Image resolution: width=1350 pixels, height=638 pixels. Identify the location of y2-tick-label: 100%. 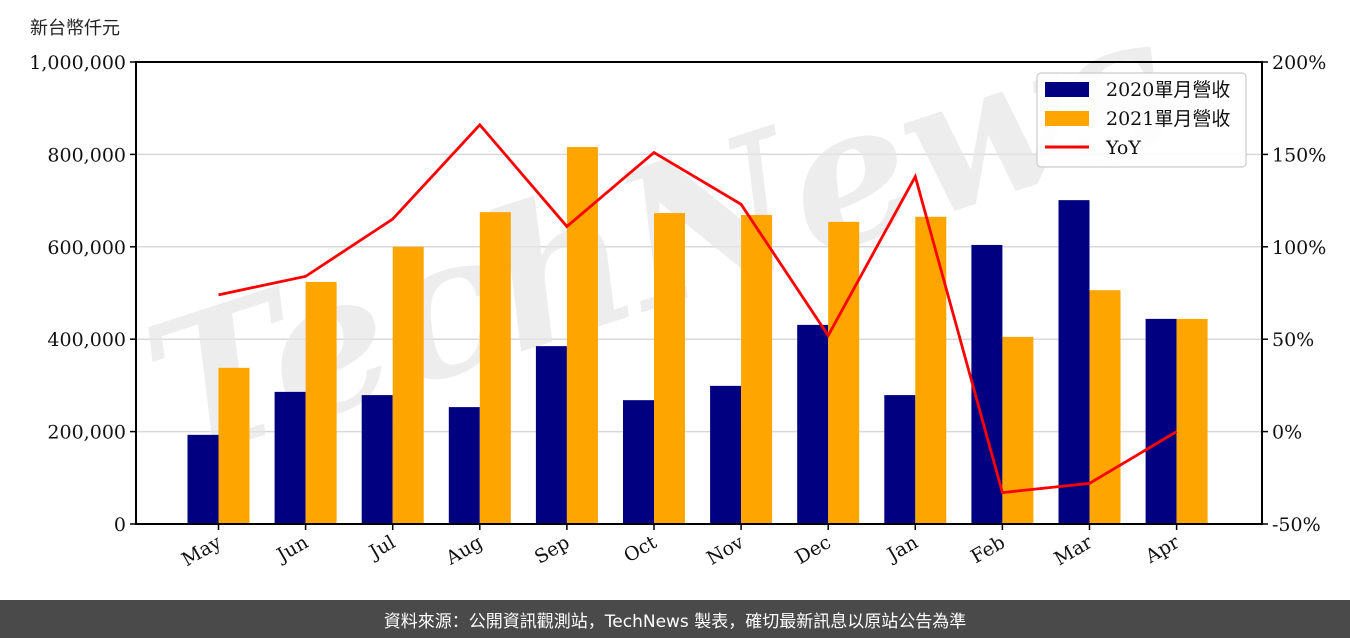
(1299, 248).